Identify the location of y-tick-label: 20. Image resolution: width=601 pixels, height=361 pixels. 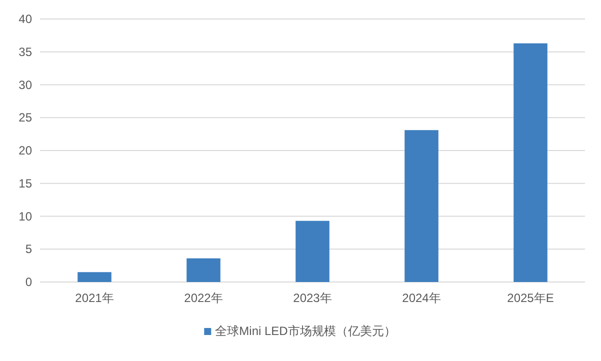
(25, 151).